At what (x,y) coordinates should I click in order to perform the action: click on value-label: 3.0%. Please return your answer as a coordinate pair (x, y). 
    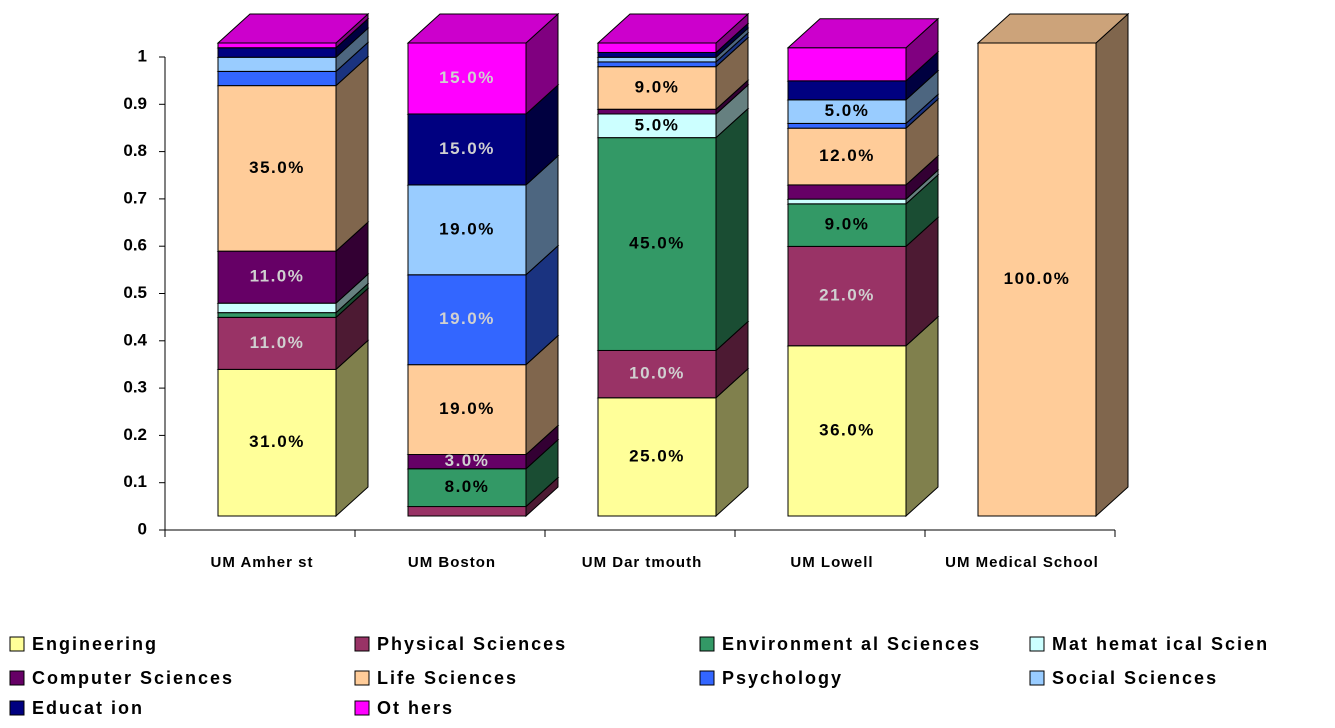
    Looking at the image, I should click on (467, 460).